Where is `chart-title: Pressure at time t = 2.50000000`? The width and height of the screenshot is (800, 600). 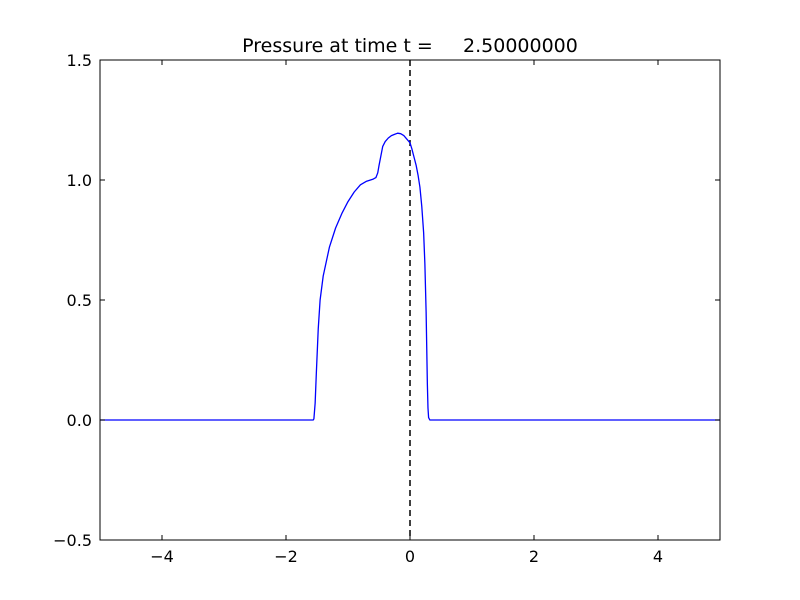 chart-title: Pressure at time t = 2.50000000 is located at coordinates (410, 46).